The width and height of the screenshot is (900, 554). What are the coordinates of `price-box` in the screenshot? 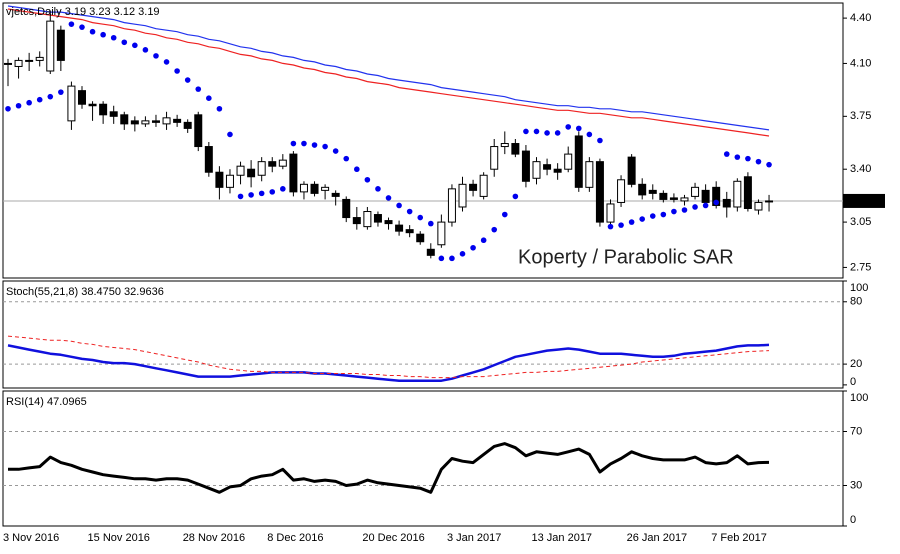 It's located at (864, 200).